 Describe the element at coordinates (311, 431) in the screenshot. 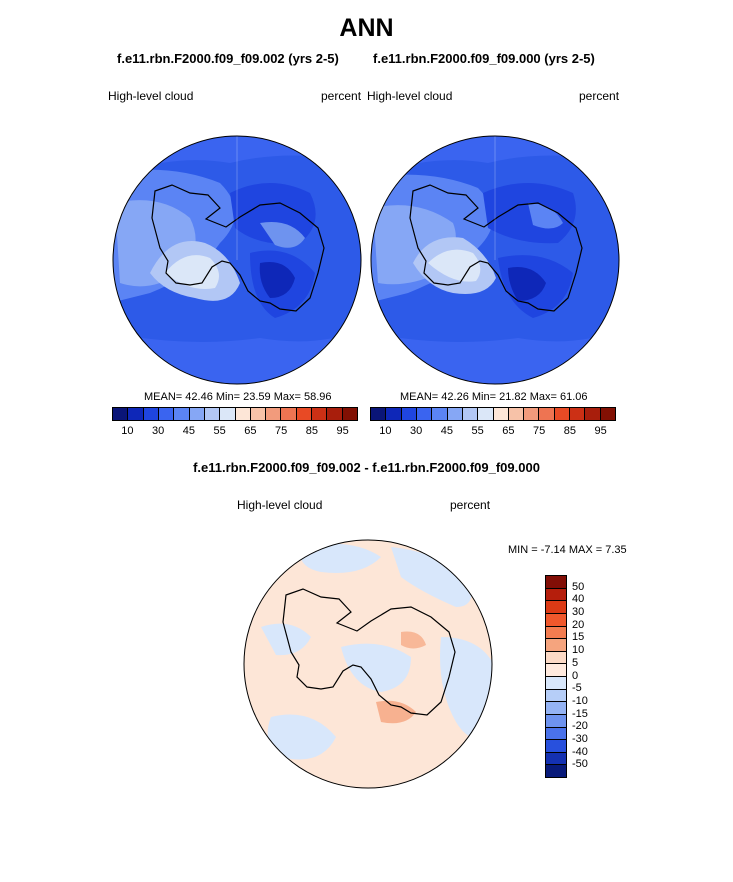

I see `panel1-colorbar-tick-label: 85` at that location.